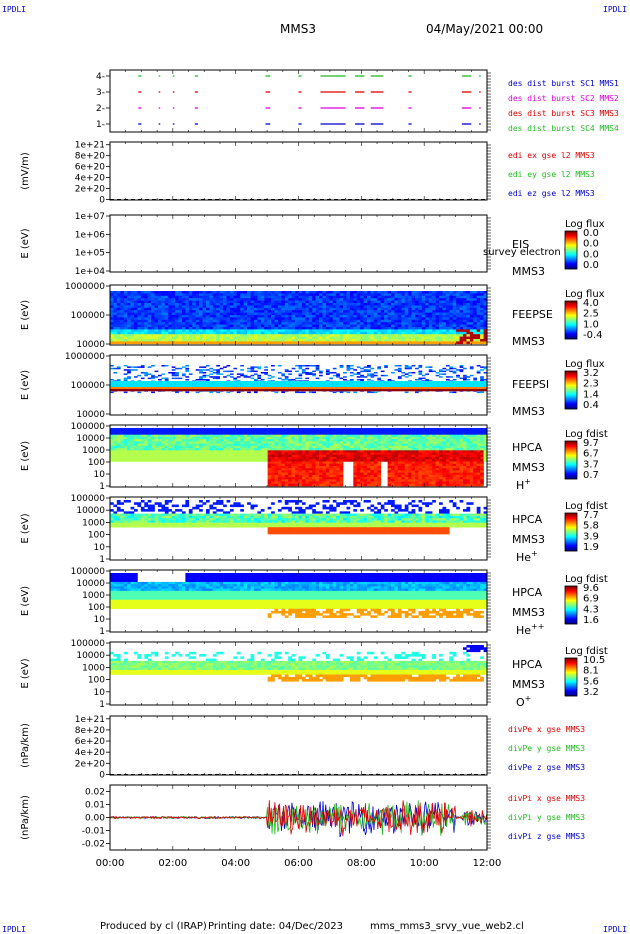 The image size is (630, 934). Describe the element at coordinates (551, 193) in the screenshot. I see `legend-entry: edi ez gse l2 MMS3` at that location.